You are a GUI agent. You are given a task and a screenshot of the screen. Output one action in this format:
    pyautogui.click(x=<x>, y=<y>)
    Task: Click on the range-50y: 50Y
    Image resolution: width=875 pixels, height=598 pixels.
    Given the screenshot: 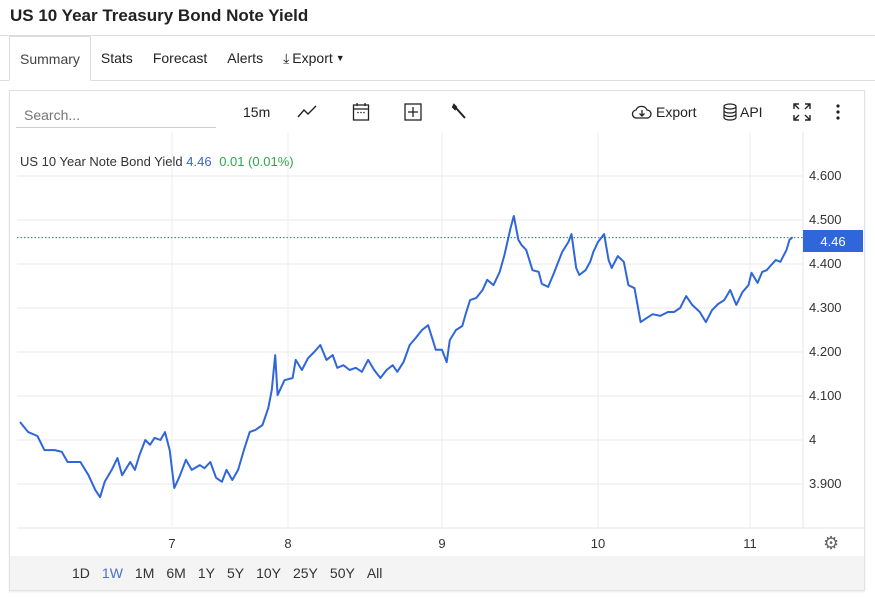 What is the action you would take?
    pyautogui.click(x=342, y=573)
    